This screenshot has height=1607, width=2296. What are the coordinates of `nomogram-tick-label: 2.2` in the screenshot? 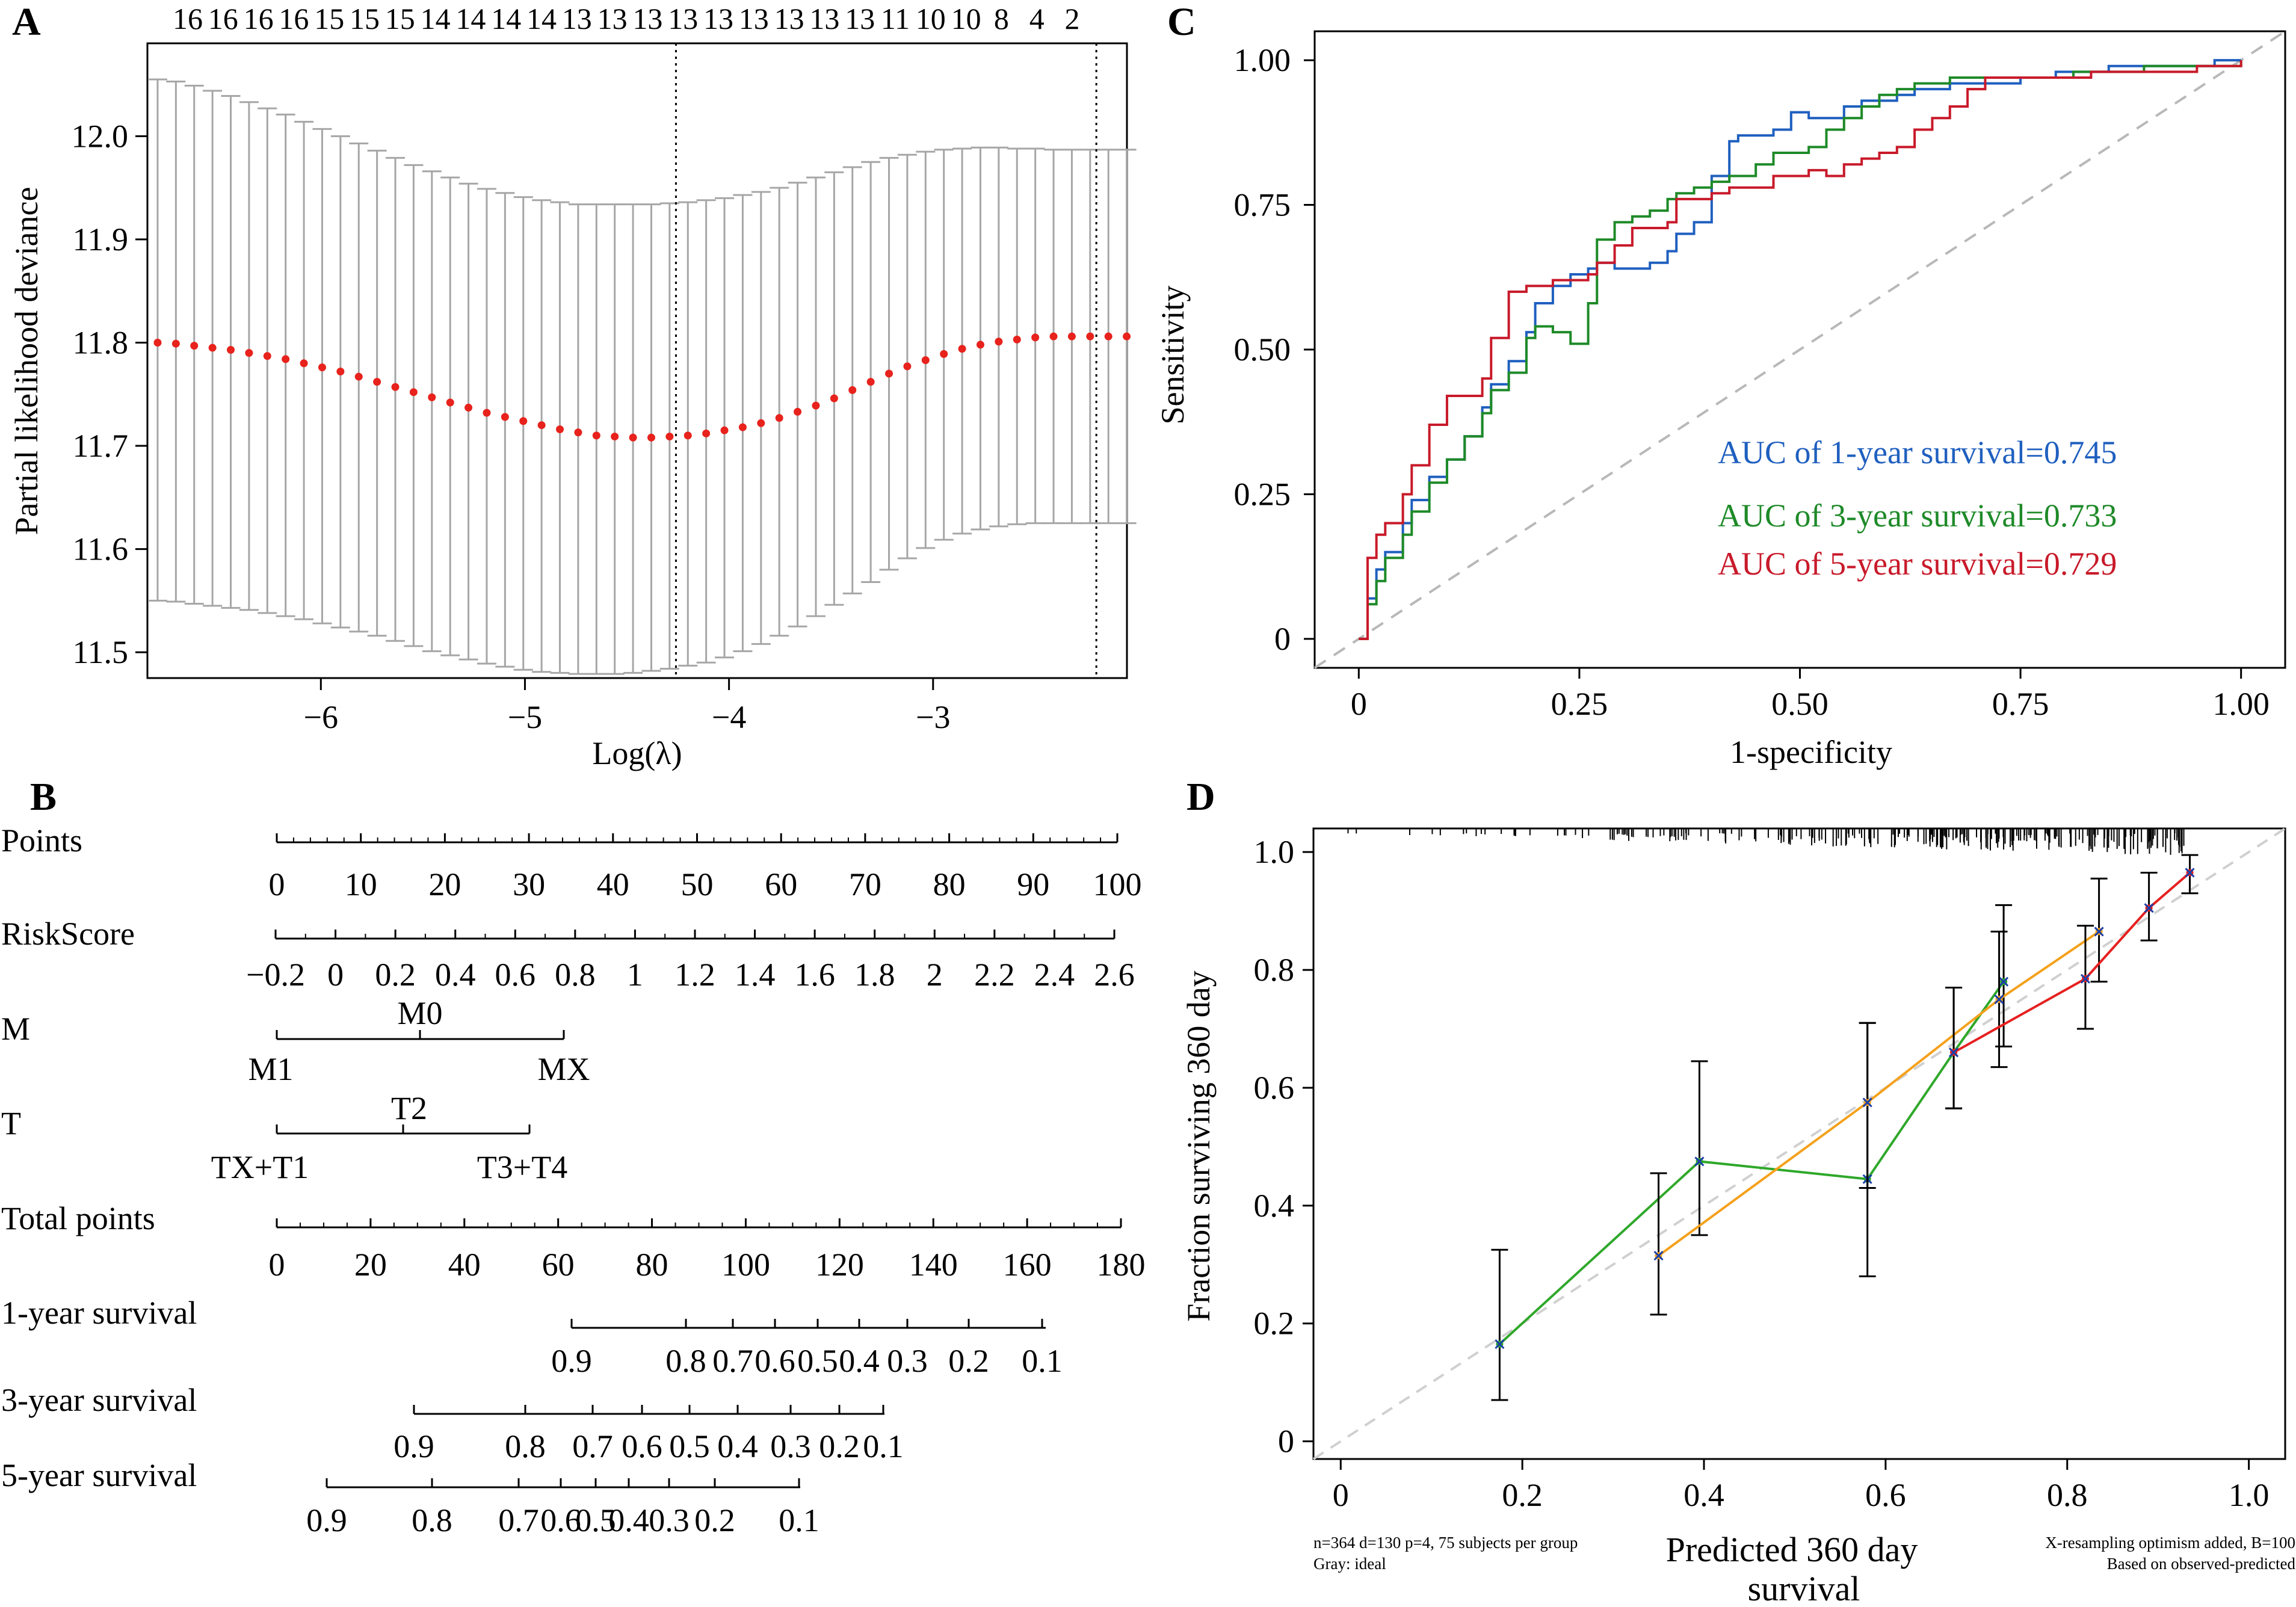 It's located at (994, 975).